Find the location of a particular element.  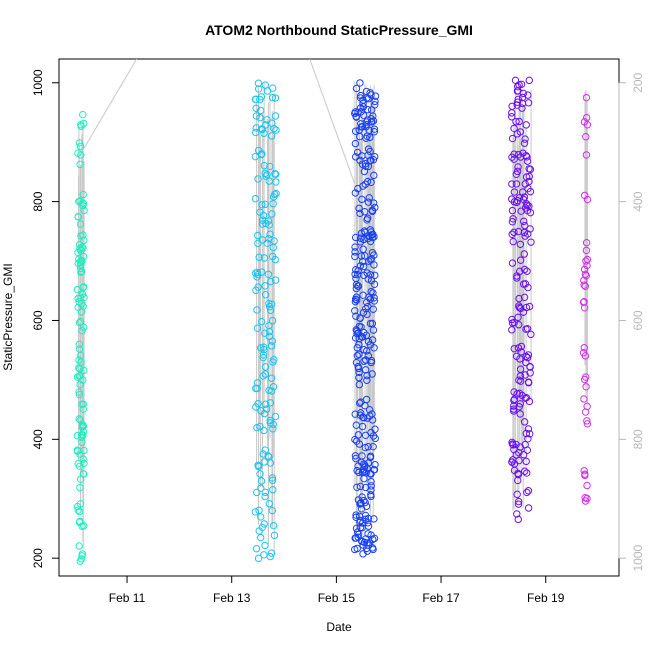

chart-title: ATOM2 Northbound StaticPressure_GMI is located at coordinates (339, 30).